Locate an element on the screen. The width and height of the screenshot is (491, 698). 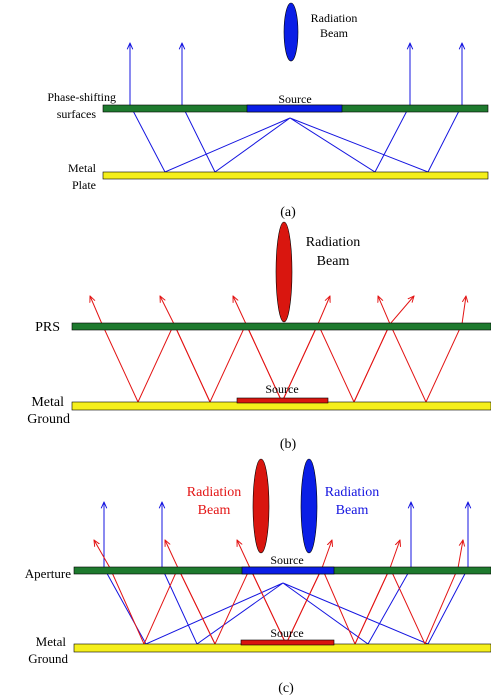
upper-label: PRS is located at coordinates (47, 327).